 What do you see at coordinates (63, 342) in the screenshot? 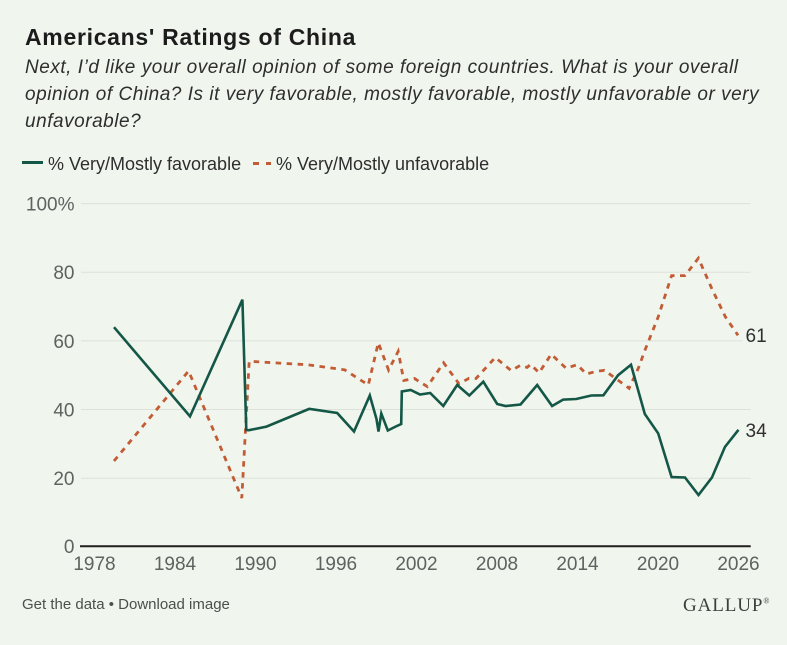
I see `svg-text: 60` at bounding box center [63, 342].